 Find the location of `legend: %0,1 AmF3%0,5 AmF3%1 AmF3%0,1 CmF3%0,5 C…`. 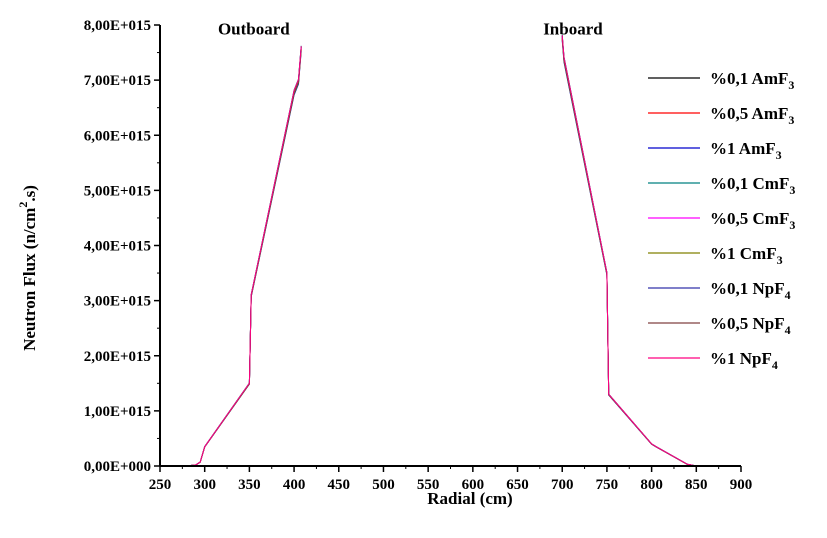

legend: %0,1 AmF3%0,5 AmF3%1 AmF3%0,1 CmF3%0,5 C… is located at coordinates (721, 220).